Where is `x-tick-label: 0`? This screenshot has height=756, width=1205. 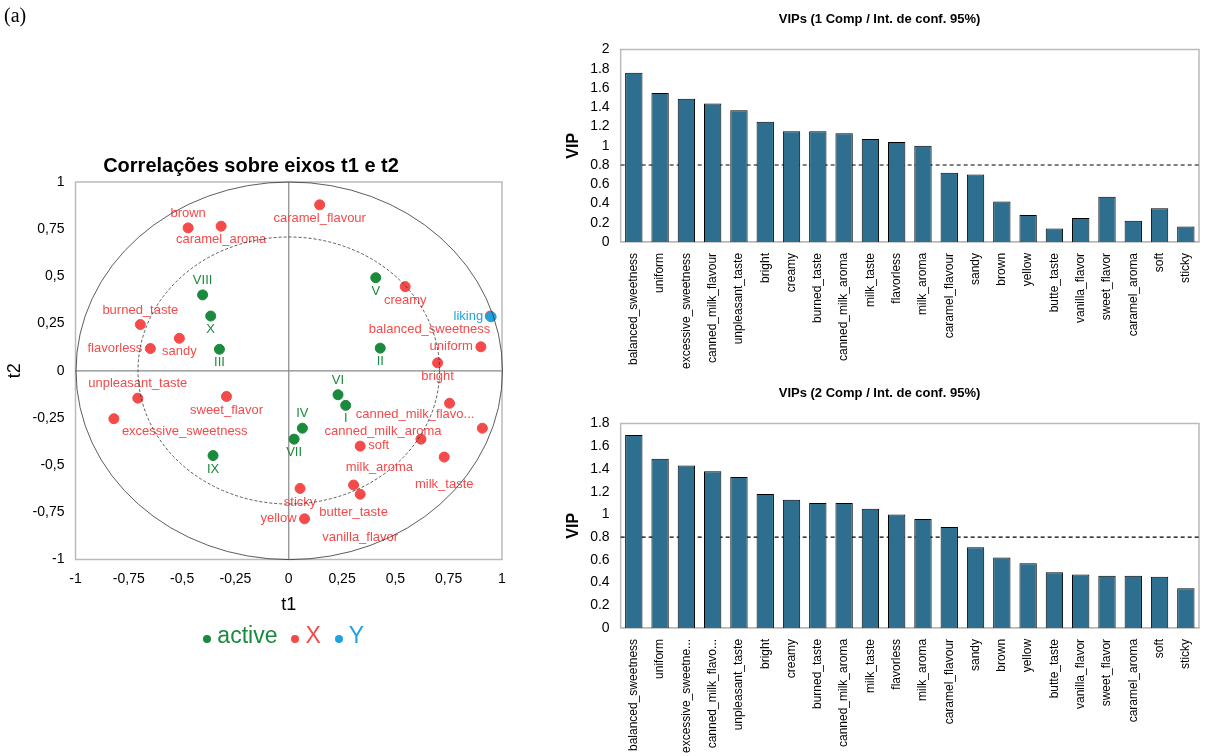 x-tick-label: 0 is located at coordinates (288, 577).